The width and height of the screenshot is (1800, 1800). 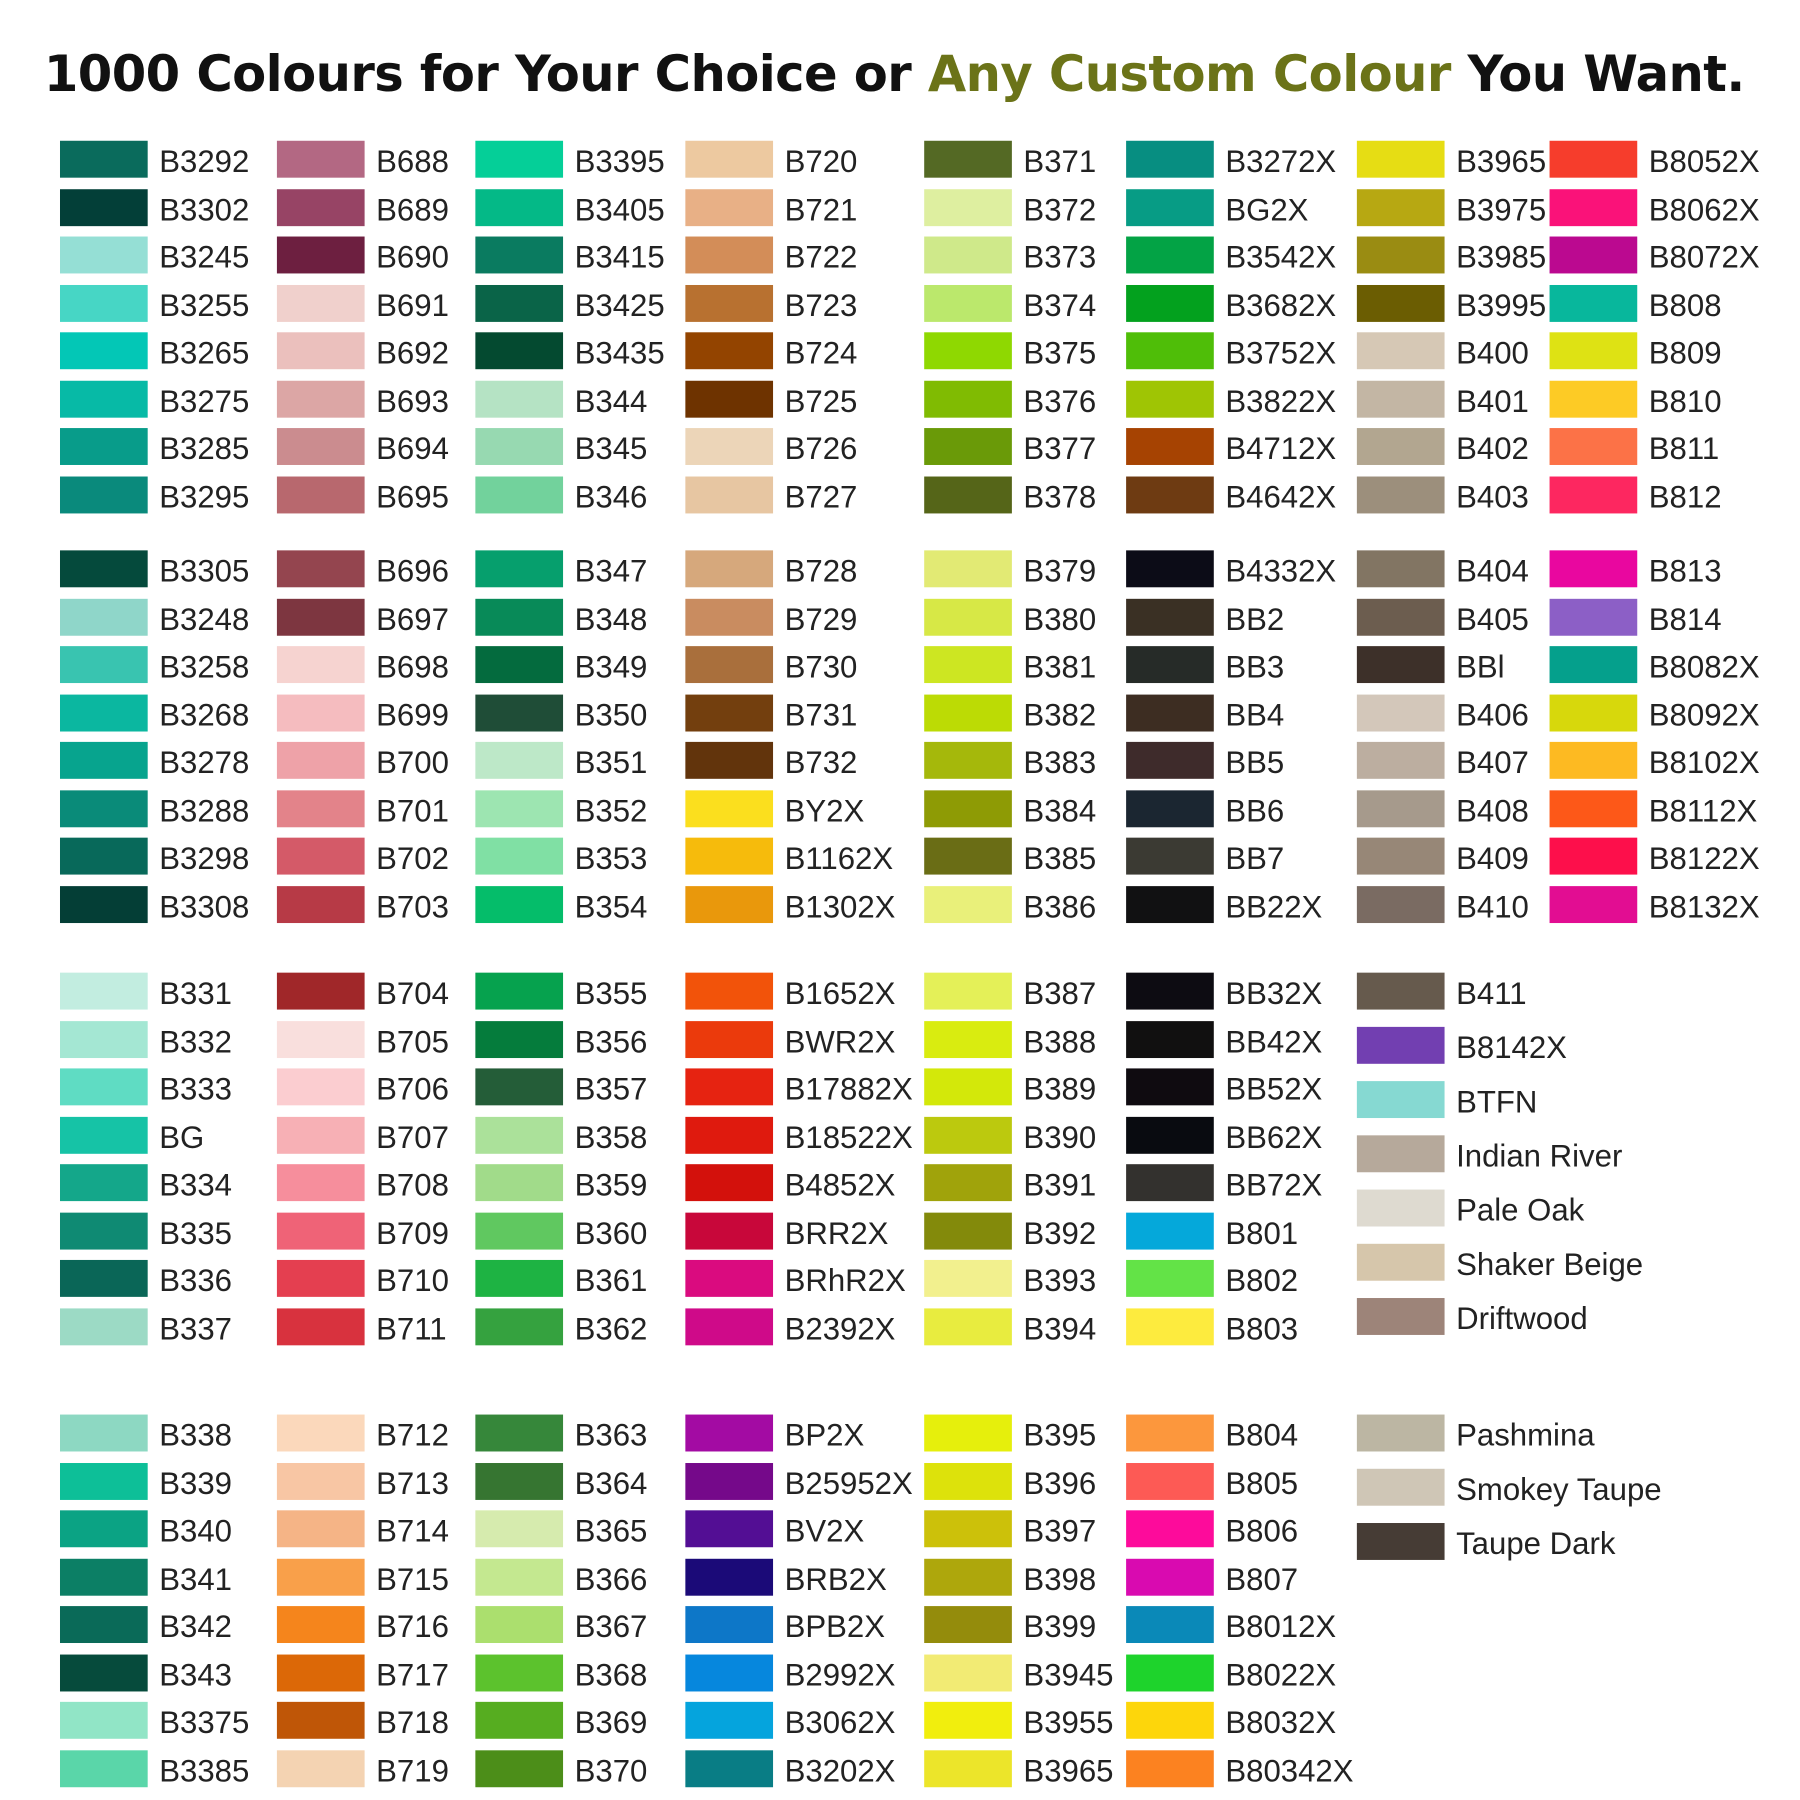 What do you see at coordinates (835, 1627) in the screenshot?
I see `colour-code-label: BPB2X` at bounding box center [835, 1627].